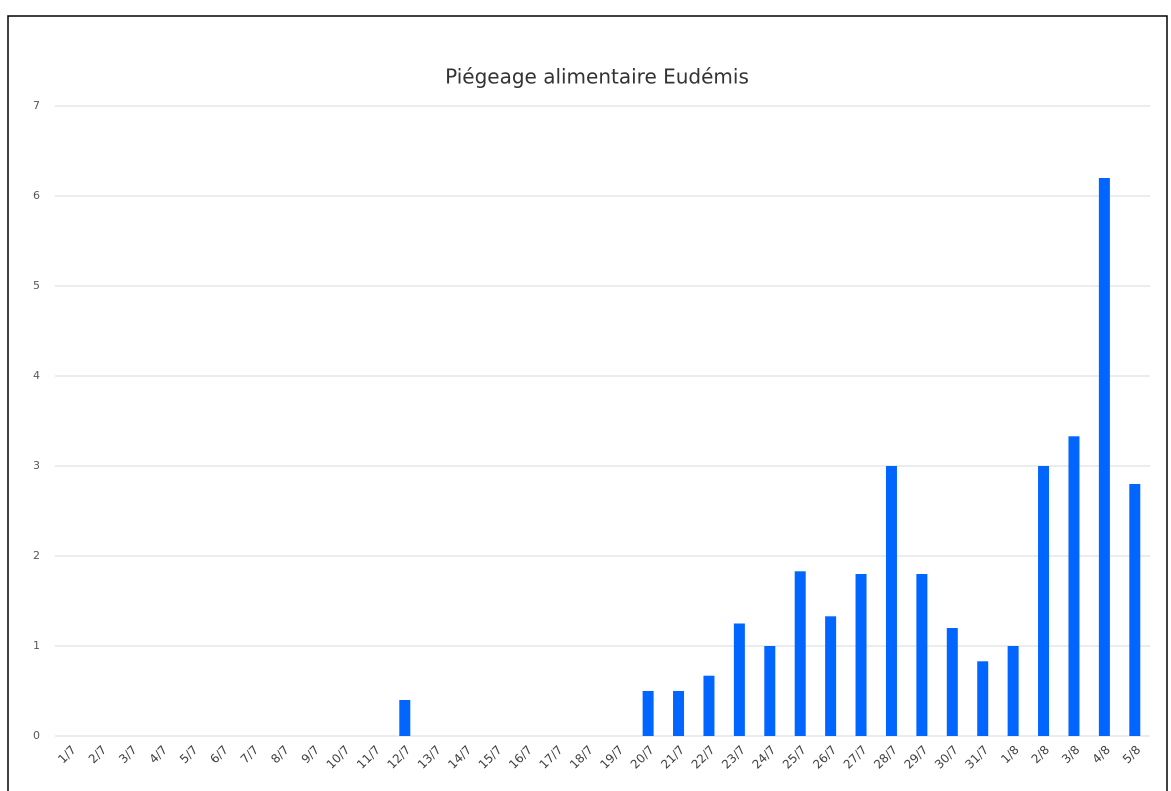 The height and width of the screenshot is (791, 1171). What do you see at coordinates (429, 757) in the screenshot?
I see `x-tick-label: 13/7` at bounding box center [429, 757].